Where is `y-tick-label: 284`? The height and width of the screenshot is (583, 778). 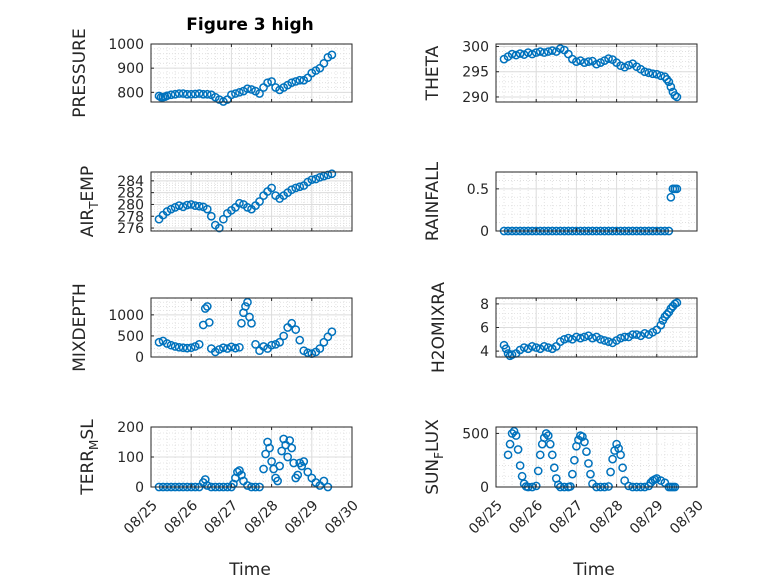
y-tick-label: 284 is located at coordinates (130, 182).